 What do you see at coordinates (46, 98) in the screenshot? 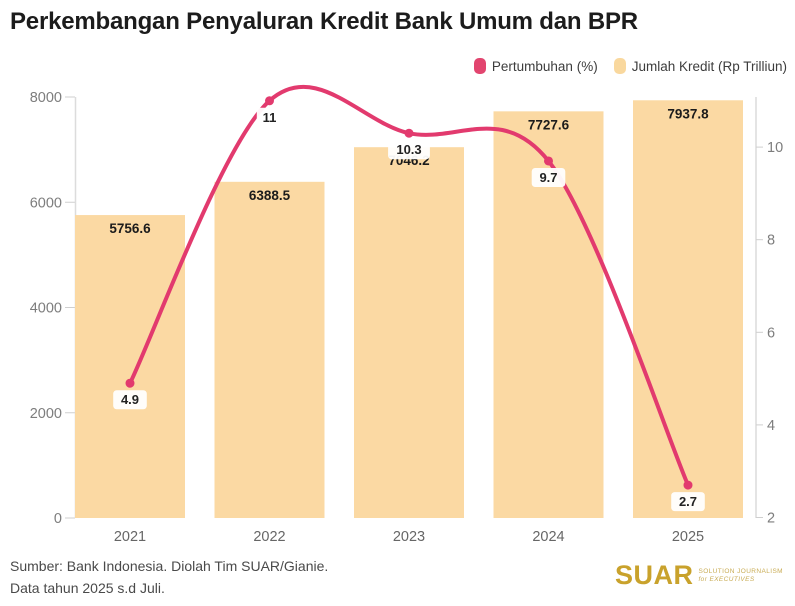
I see `y-left-tick-label: 8000` at bounding box center [46, 98].